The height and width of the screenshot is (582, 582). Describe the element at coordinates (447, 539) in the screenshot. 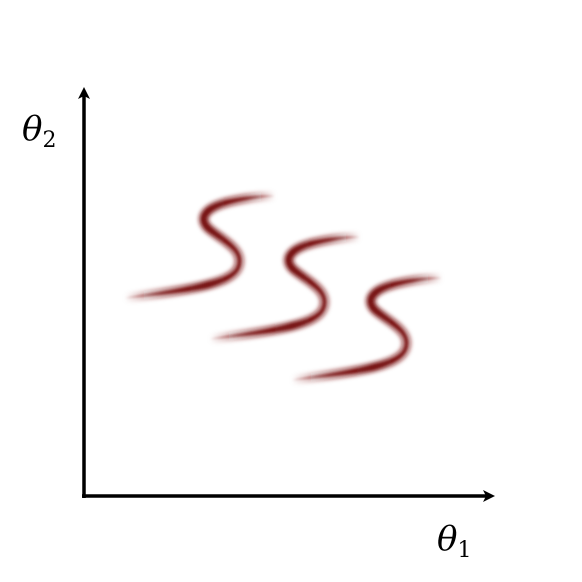

I see `x-axis-symbol: θ` at that location.